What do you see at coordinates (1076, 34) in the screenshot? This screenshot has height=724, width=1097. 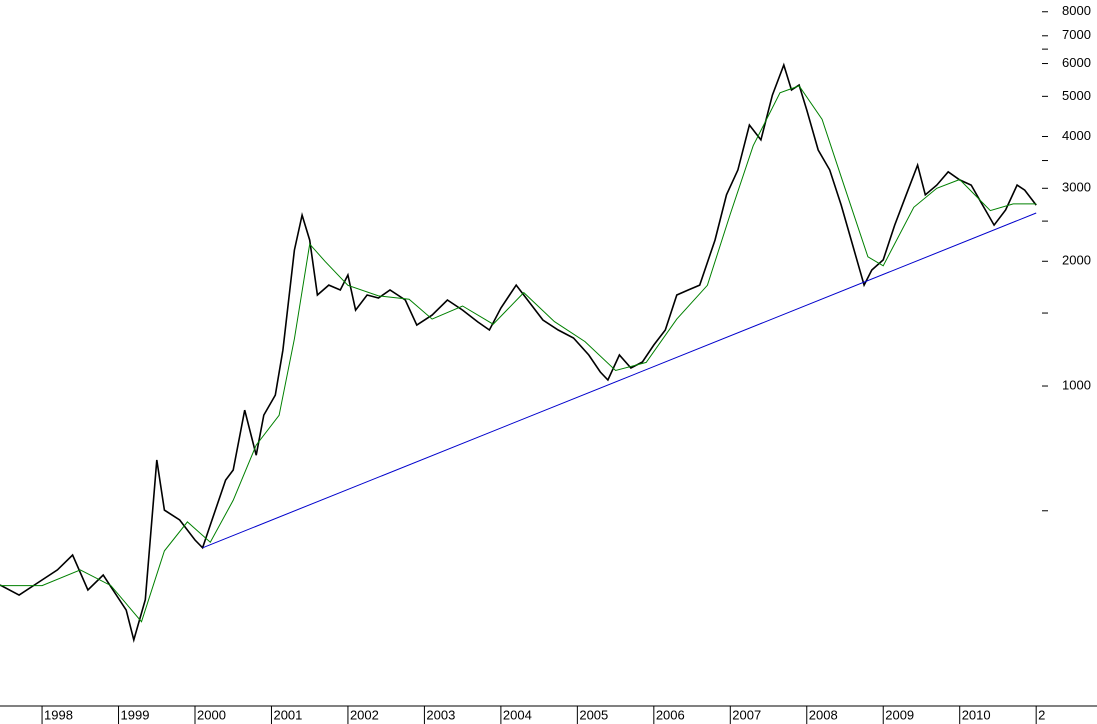 I see `y-tick-label: 7000` at bounding box center [1076, 34].